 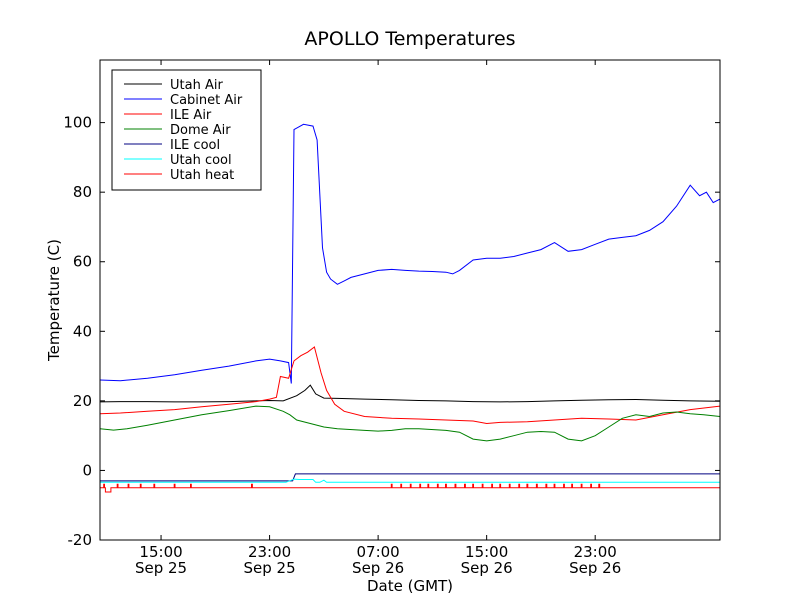 I want to click on y-tick-label: 20, so click(x=82, y=401).